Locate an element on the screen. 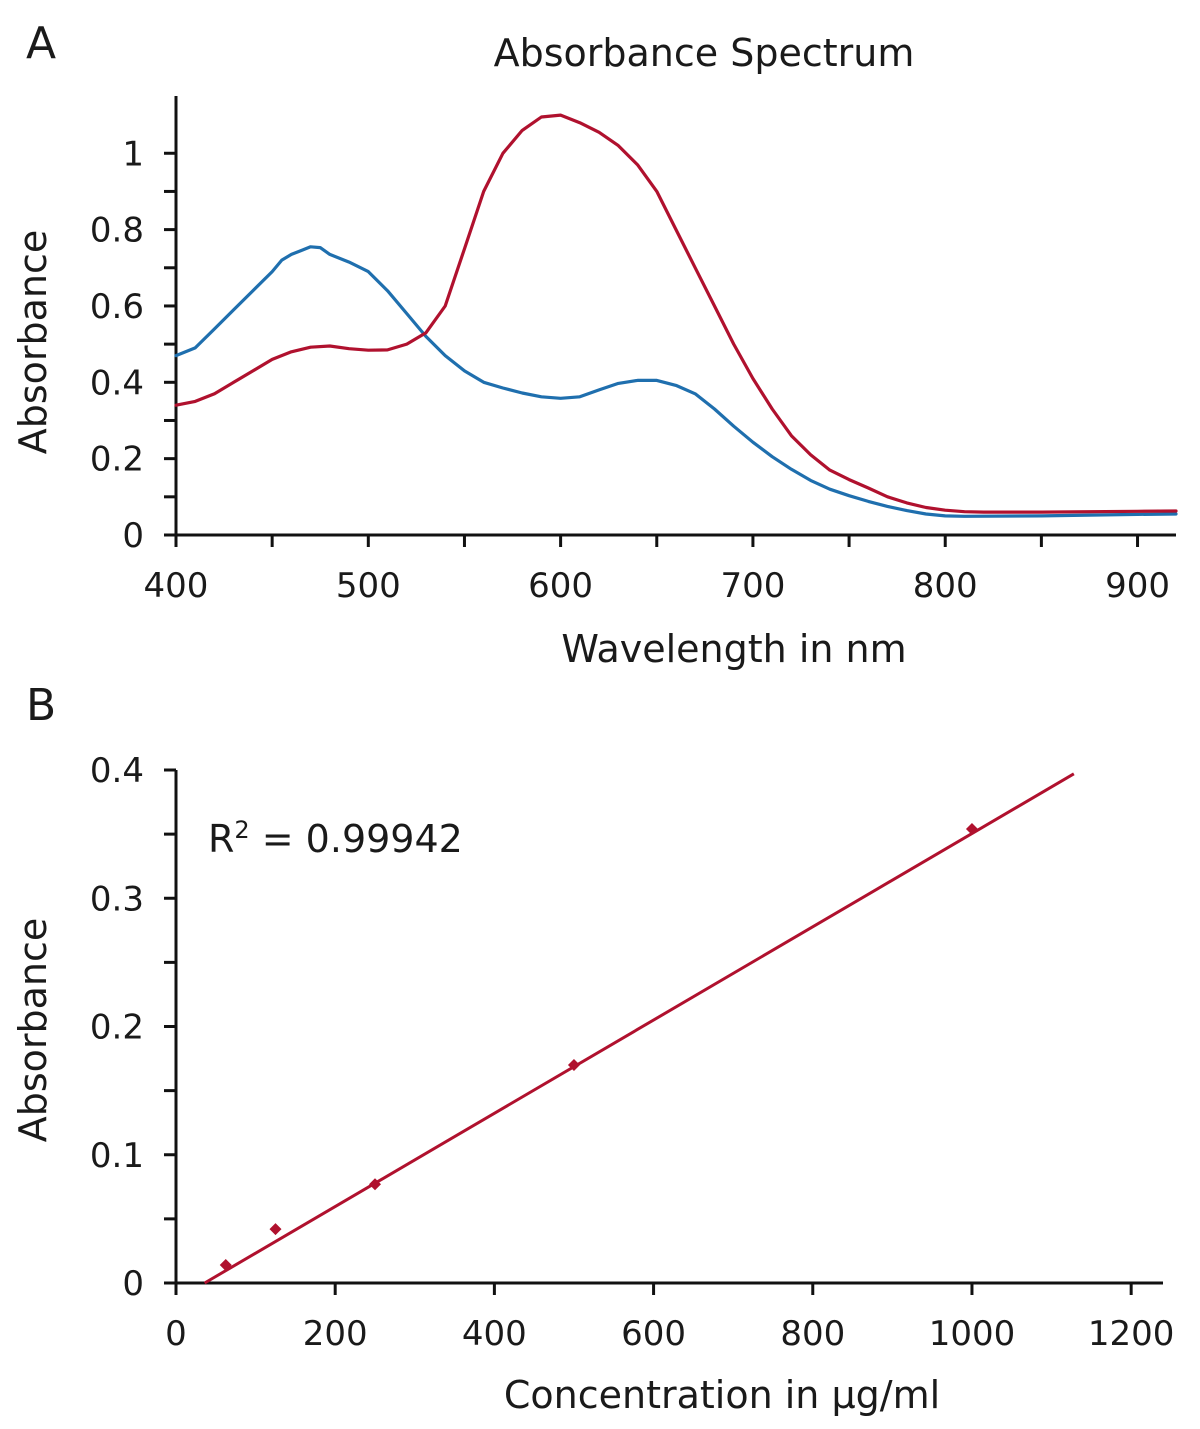  y-tick-label: 0.6 is located at coordinates (117, 307).